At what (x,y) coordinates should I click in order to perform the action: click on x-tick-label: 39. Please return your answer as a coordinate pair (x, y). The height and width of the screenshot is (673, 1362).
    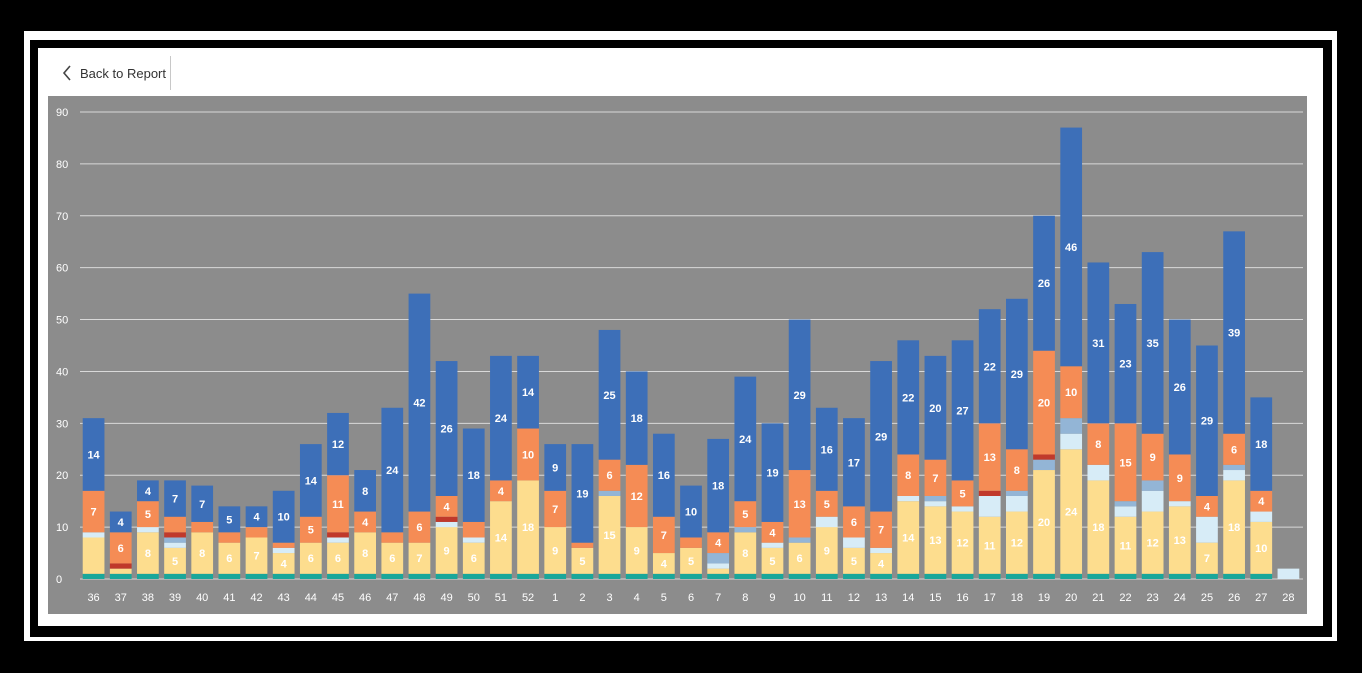
    Looking at the image, I should click on (175, 598).